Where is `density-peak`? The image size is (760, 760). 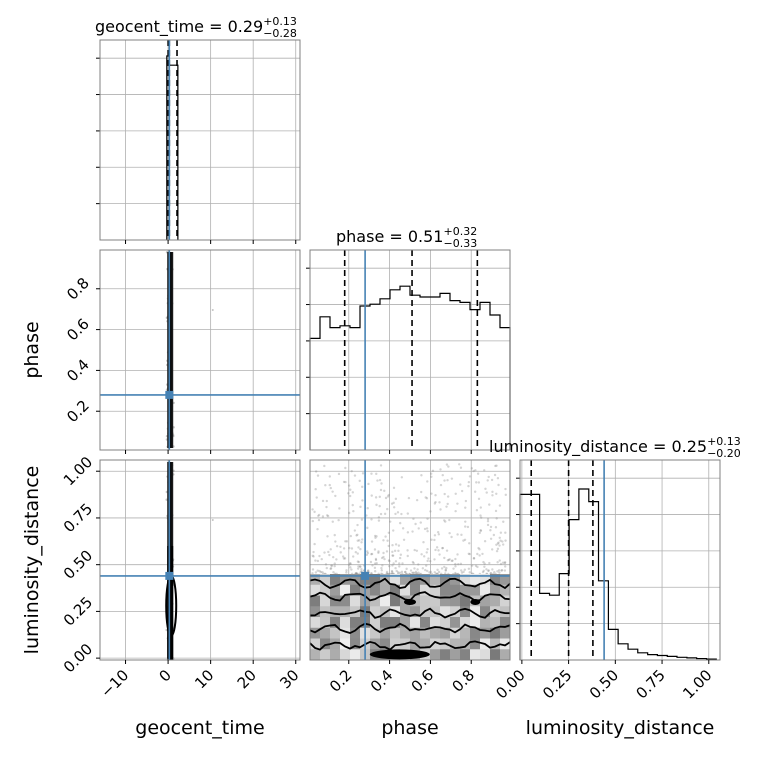 density-peak is located at coordinates (410, 602).